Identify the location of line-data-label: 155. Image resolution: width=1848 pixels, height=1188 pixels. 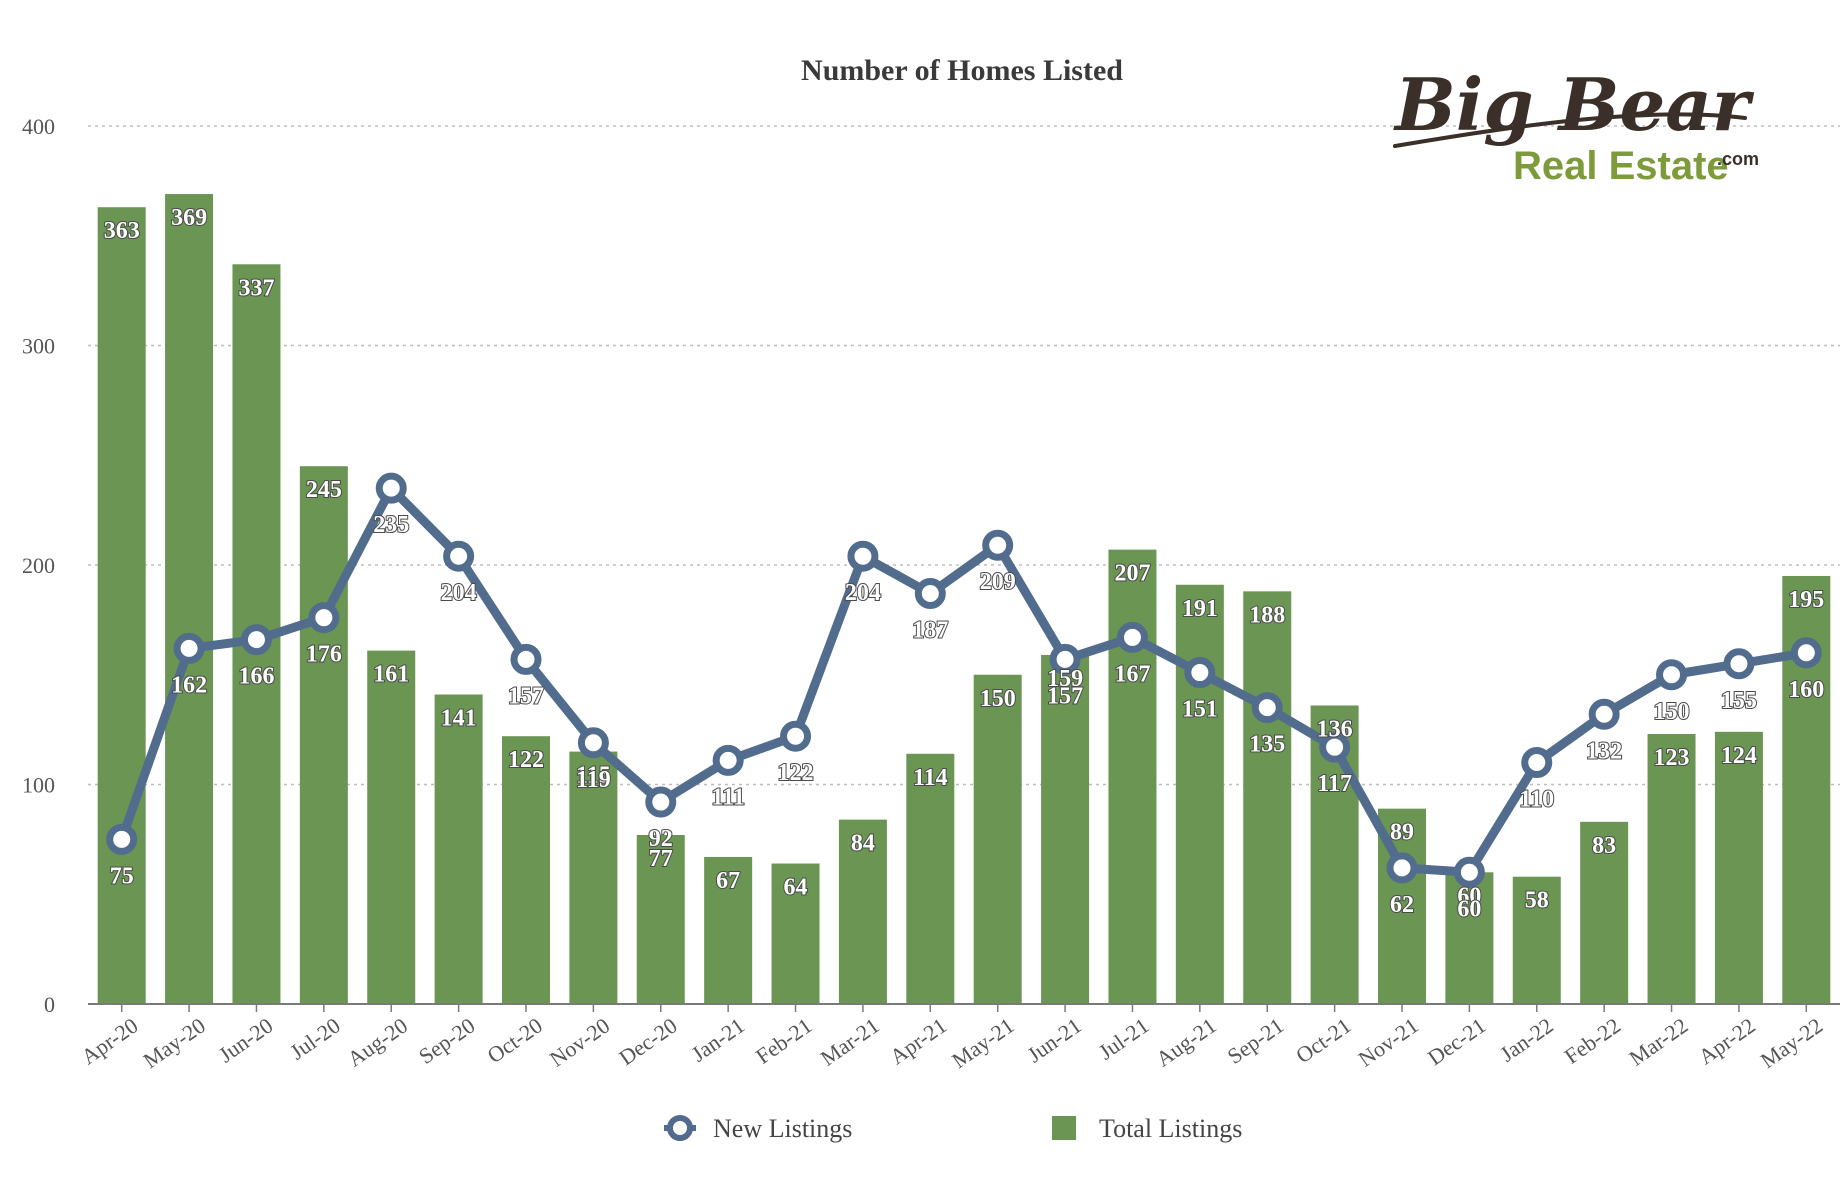
(1739, 701).